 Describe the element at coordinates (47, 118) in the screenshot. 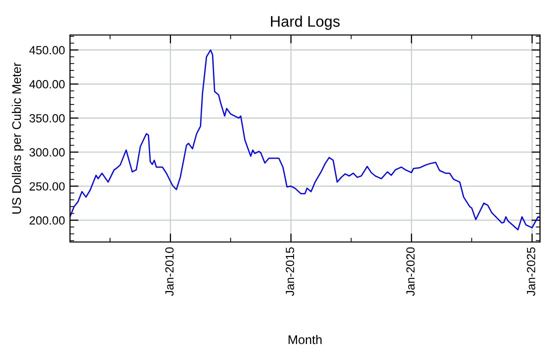

I see `y-tick-label: 350.00` at that location.